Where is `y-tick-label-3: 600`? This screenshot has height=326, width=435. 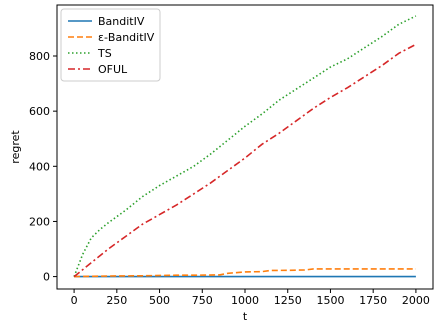 y-tick-label-3: 600 is located at coordinates (39, 111).